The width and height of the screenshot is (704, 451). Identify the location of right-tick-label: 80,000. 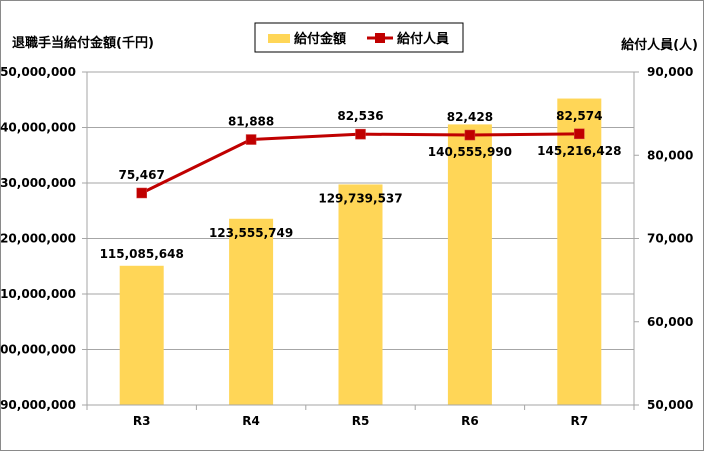
(670, 155).